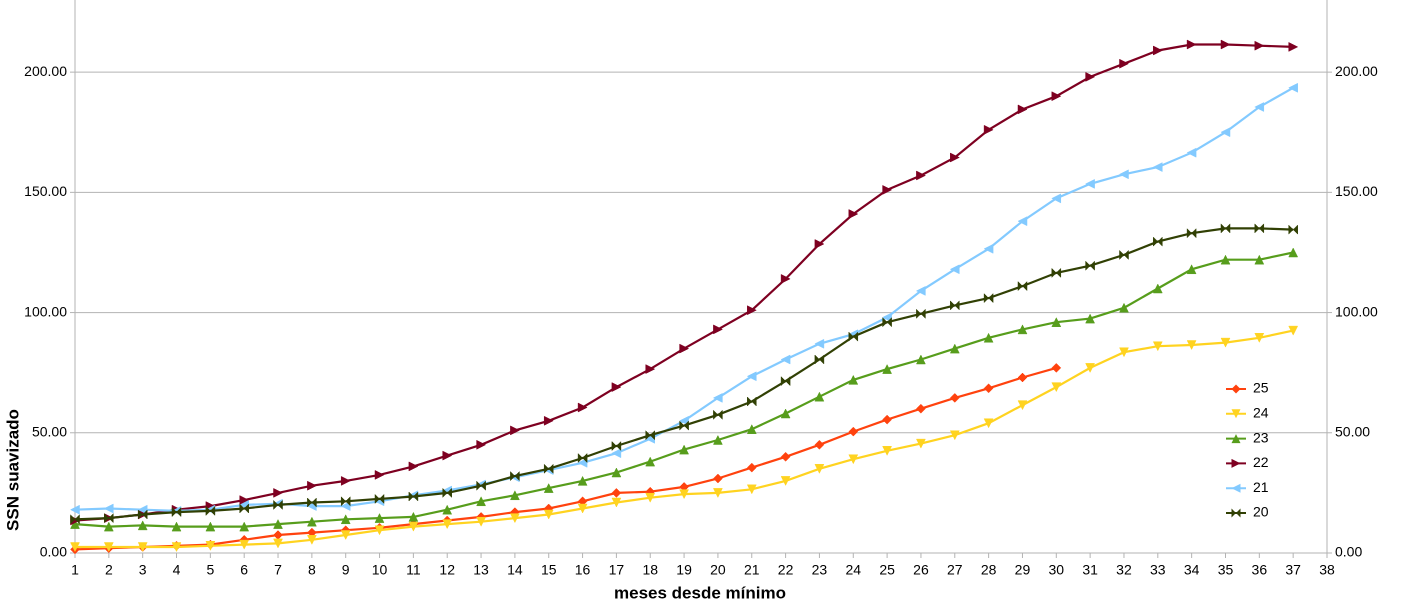 The image size is (1409, 606). Describe the element at coordinates (380, 570) in the screenshot. I see `x-tick-label: 10` at that location.